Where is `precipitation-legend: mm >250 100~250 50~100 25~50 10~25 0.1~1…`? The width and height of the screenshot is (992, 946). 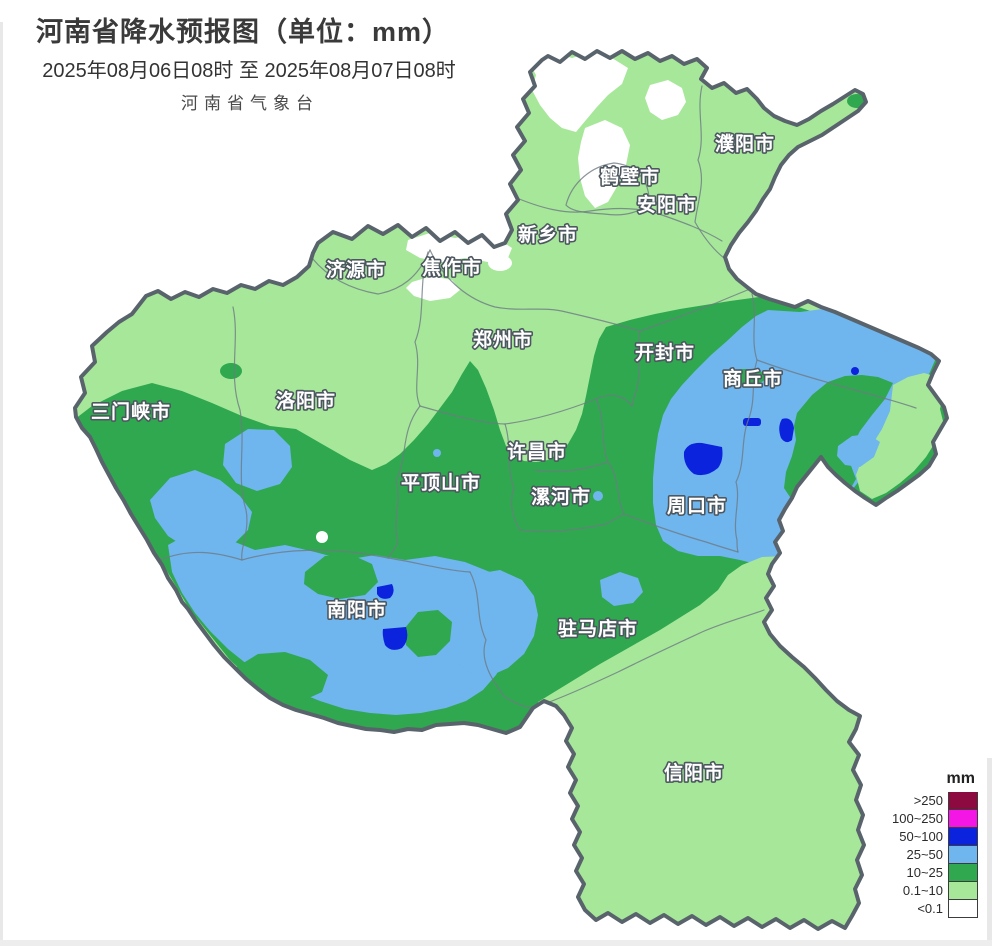
precipitation-legend: mm >250 100~250 50~100 25~50 10~25 0.1~1… is located at coordinates (903, 844).